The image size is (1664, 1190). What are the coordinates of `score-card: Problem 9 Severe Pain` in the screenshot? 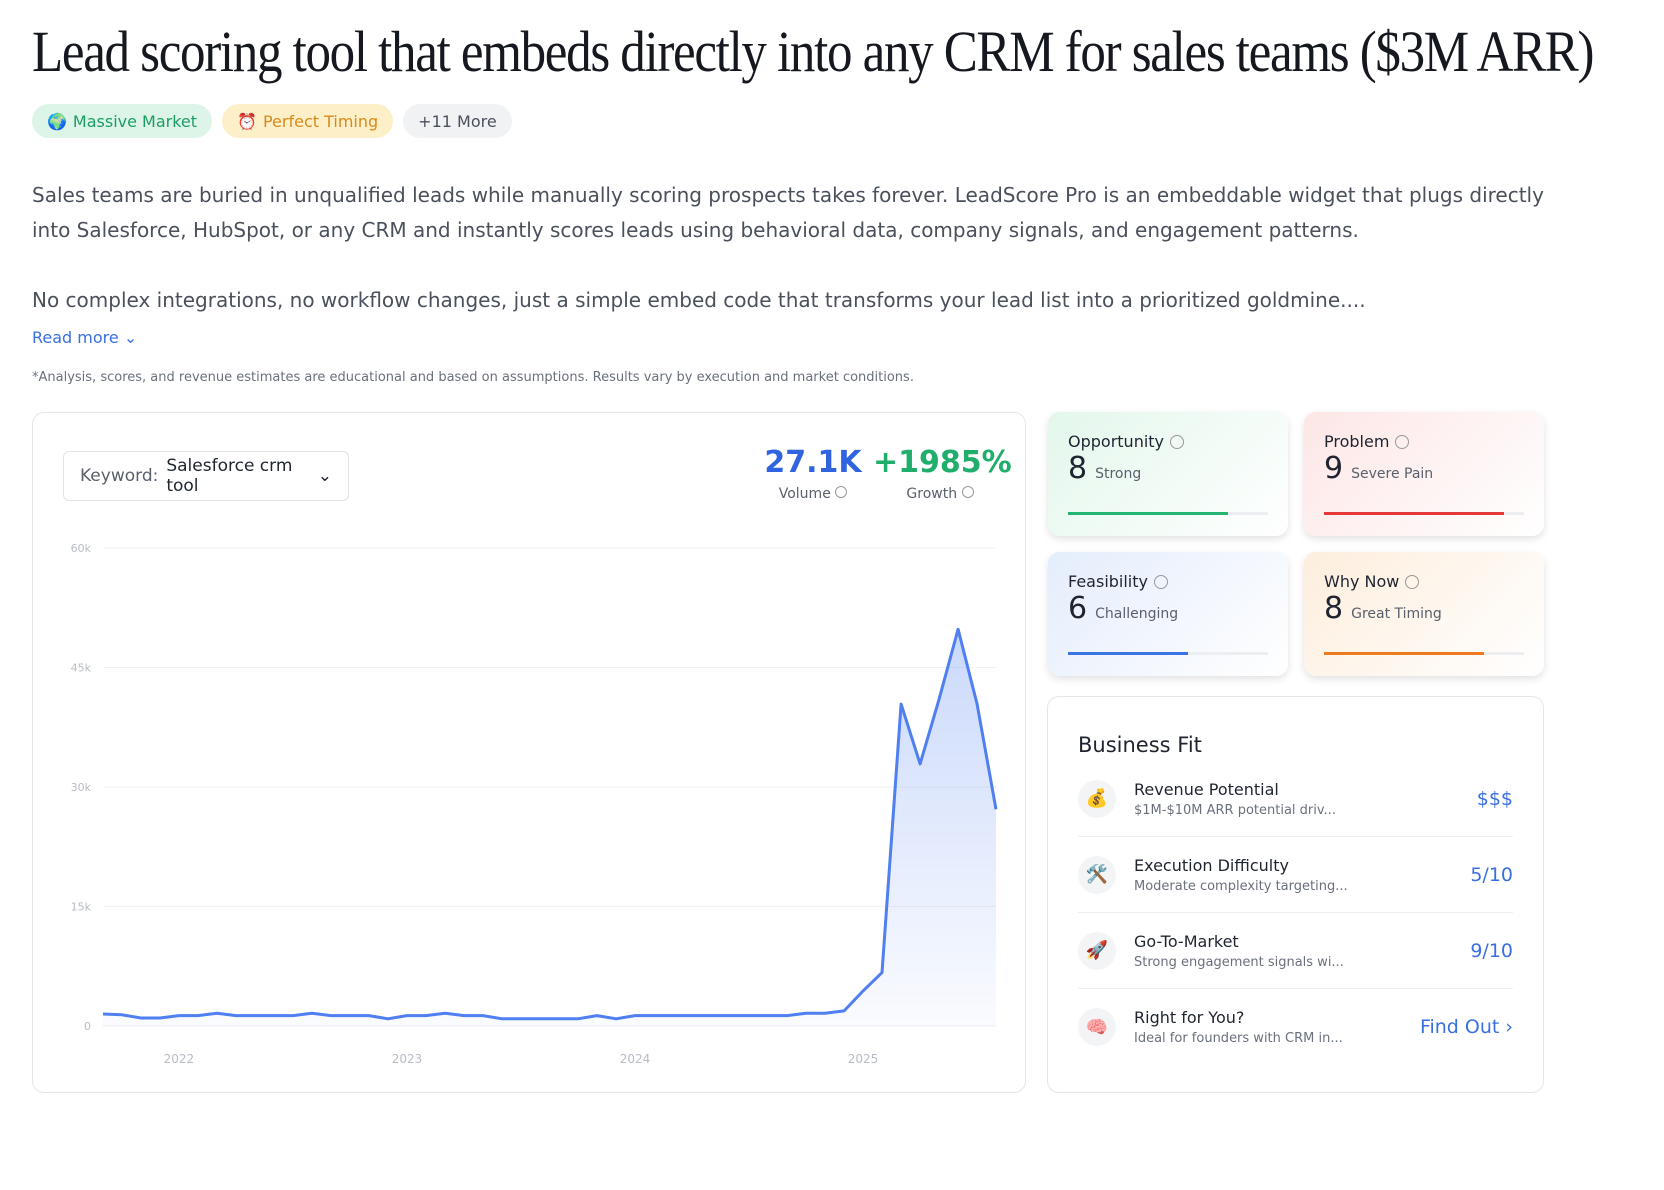 It's located at (1424, 474).